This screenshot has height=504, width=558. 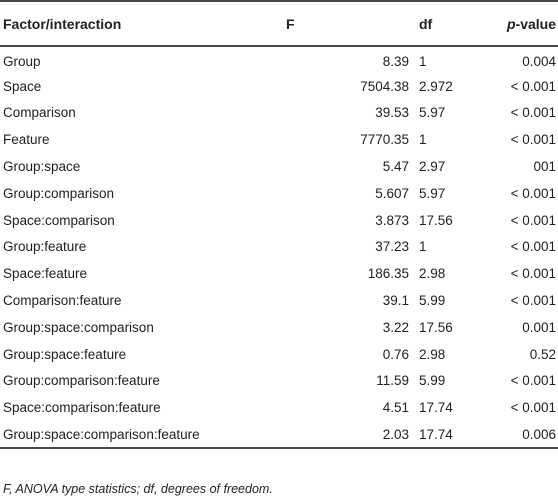 What do you see at coordinates (542, 354) in the screenshot?
I see `cell-p-value: 0.52` at bounding box center [542, 354].